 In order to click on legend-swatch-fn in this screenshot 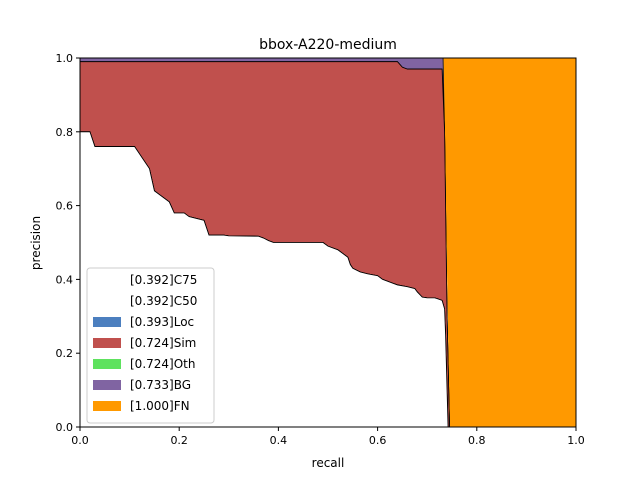, I will do `click(107, 406)`.